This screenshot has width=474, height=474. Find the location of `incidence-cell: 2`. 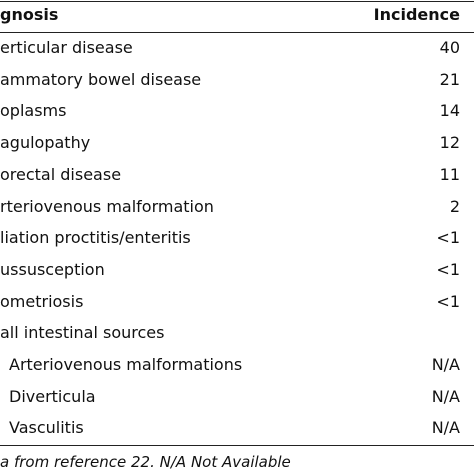

incidence-cell: 2 is located at coordinates (454, 206).